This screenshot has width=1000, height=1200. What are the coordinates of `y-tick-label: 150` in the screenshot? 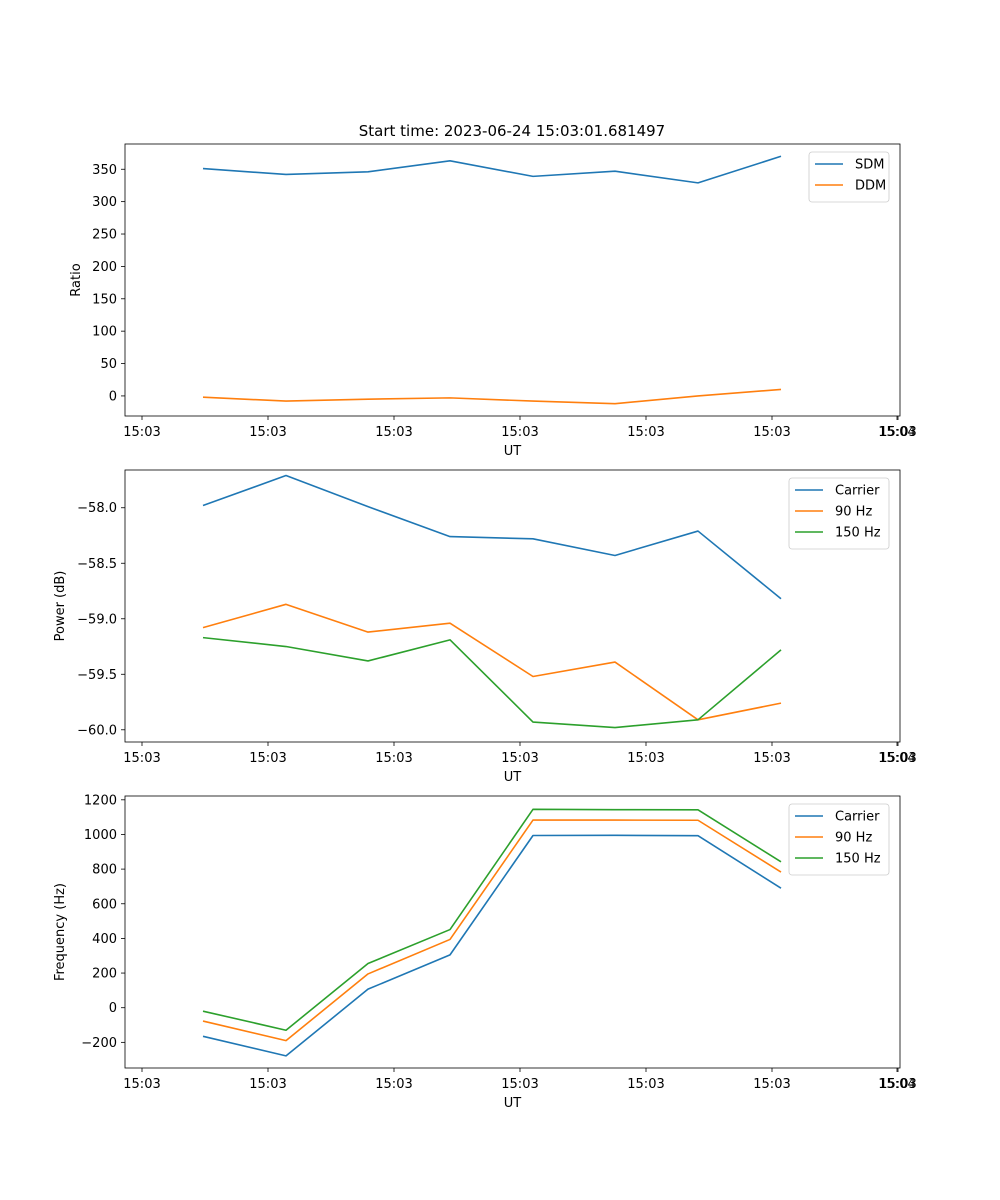 It's located at (104, 299).